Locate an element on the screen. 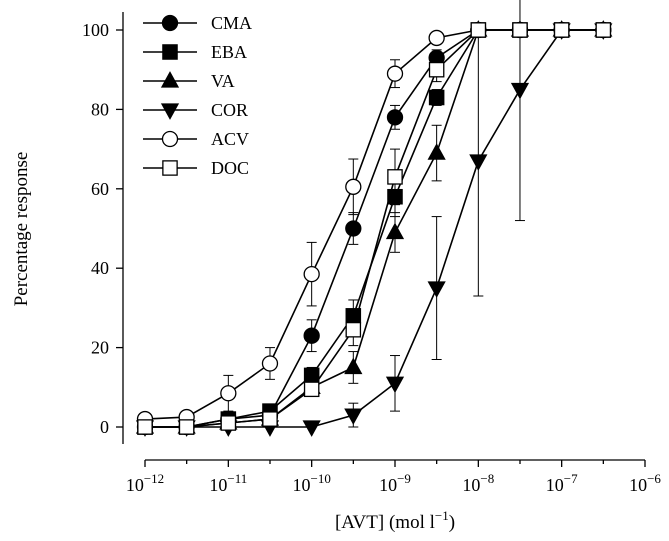 This screenshot has width=669, height=541. x-axis-label: [AVT] (mol l−1) is located at coordinates (395, 520).